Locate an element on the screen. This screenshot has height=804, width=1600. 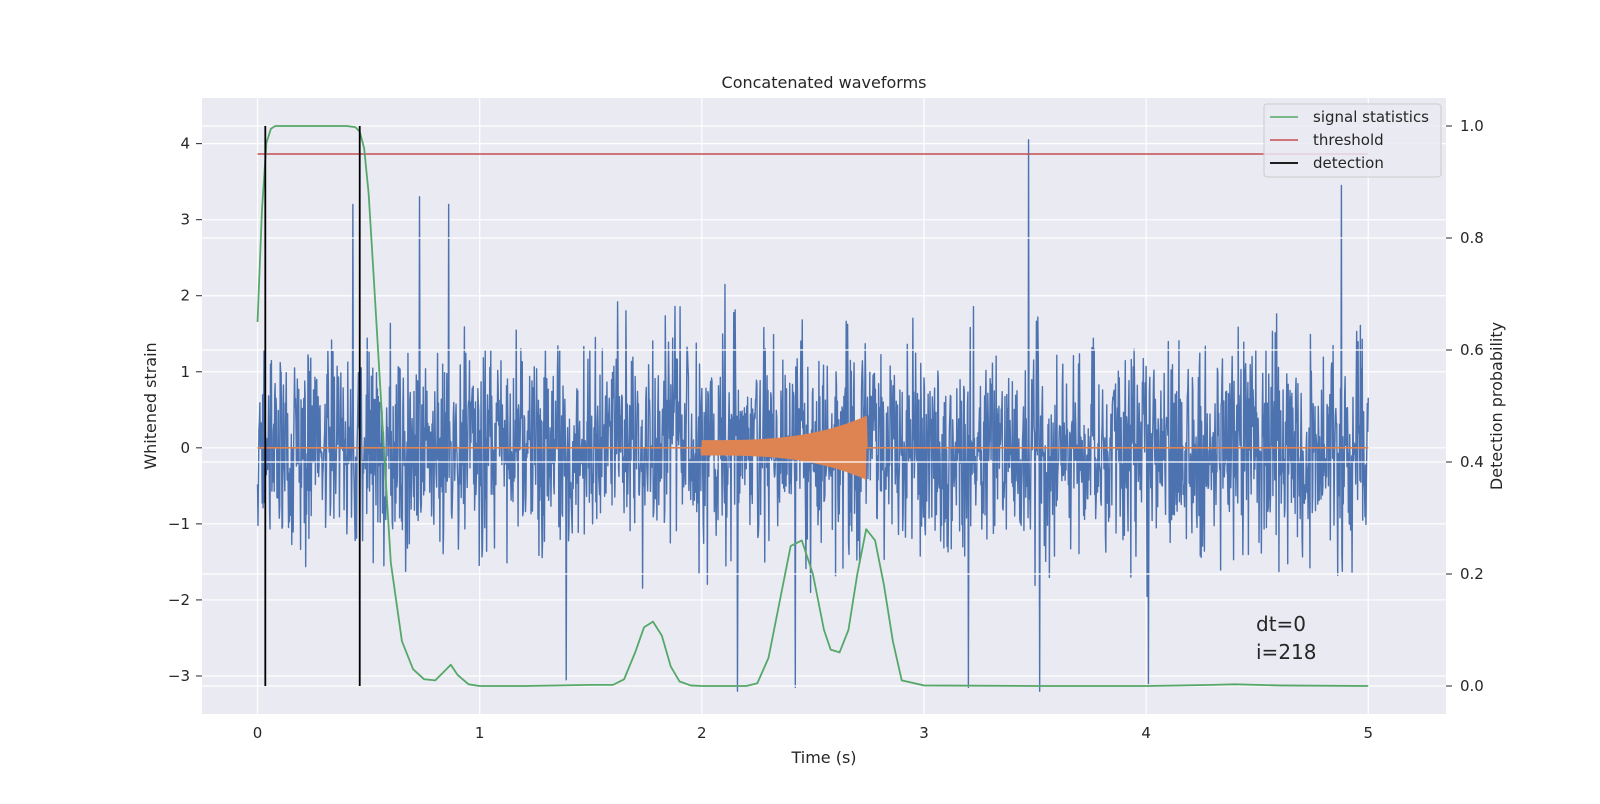
y-tick-label: 4 is located at coordinates (185, 144).